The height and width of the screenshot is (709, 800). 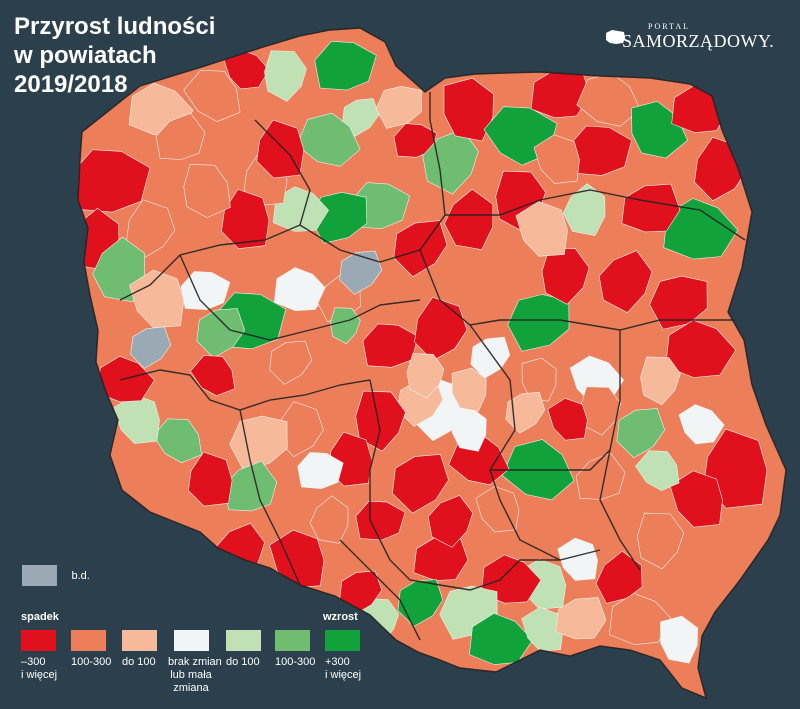 I want to click on legend-label: brak zmian, so click(x=195, y=662).